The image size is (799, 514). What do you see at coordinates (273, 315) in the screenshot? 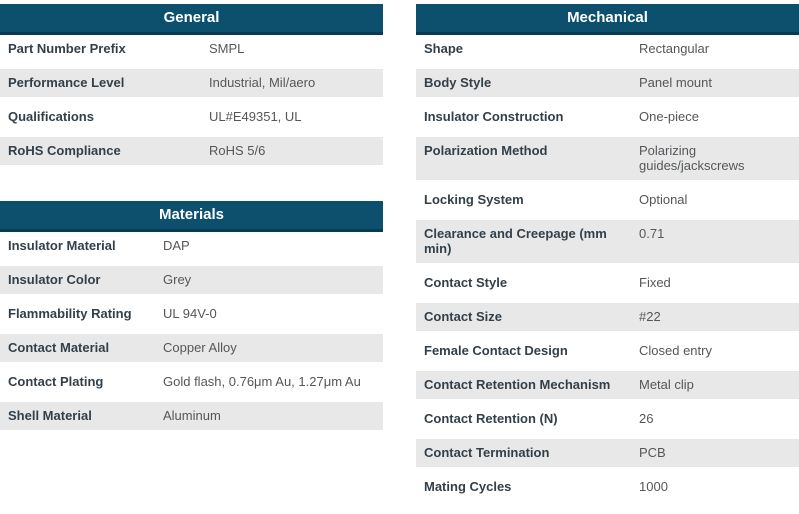
I see `spec-value: UL 94V-0` at bounding box center [273, 315].